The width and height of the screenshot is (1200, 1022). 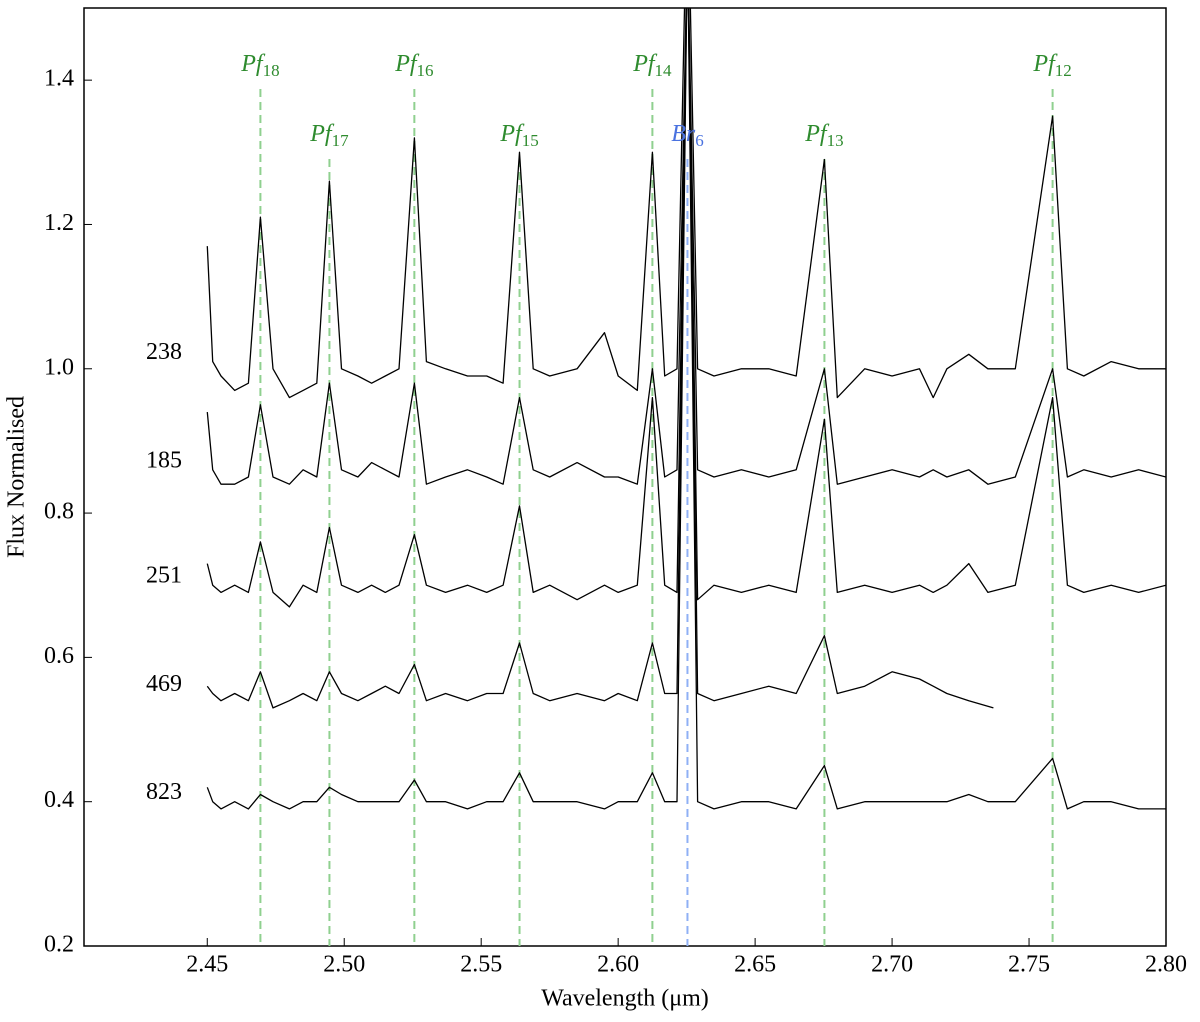 I want to click on series-label: 185, so click(x=164, y=460).